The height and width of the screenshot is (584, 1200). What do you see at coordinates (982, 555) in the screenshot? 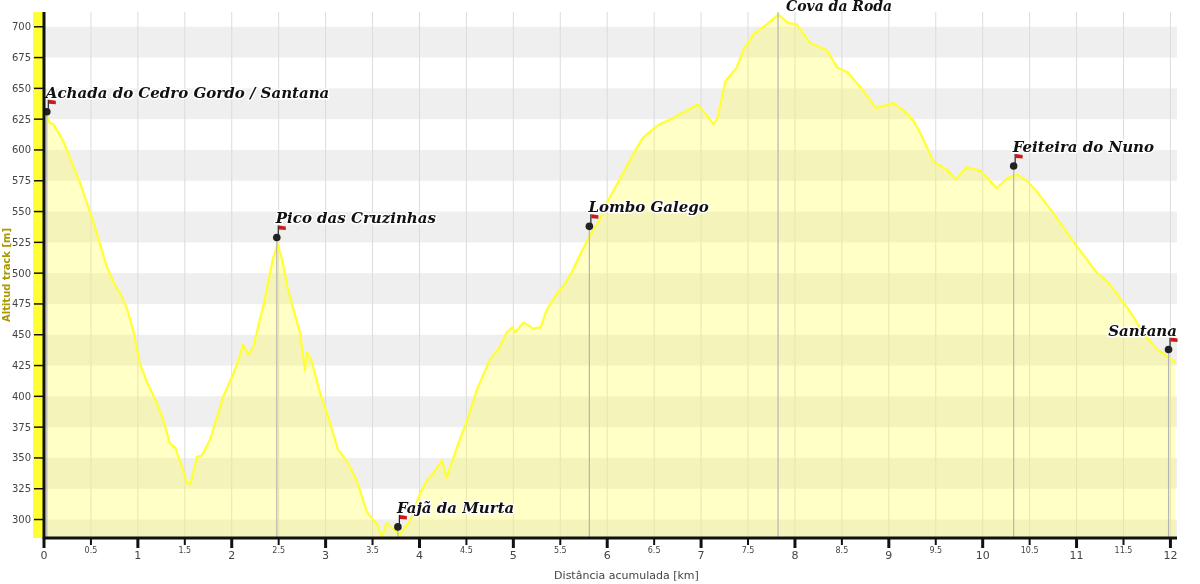
I see `x-tick-label: 10` at bounding box center [982, 555].